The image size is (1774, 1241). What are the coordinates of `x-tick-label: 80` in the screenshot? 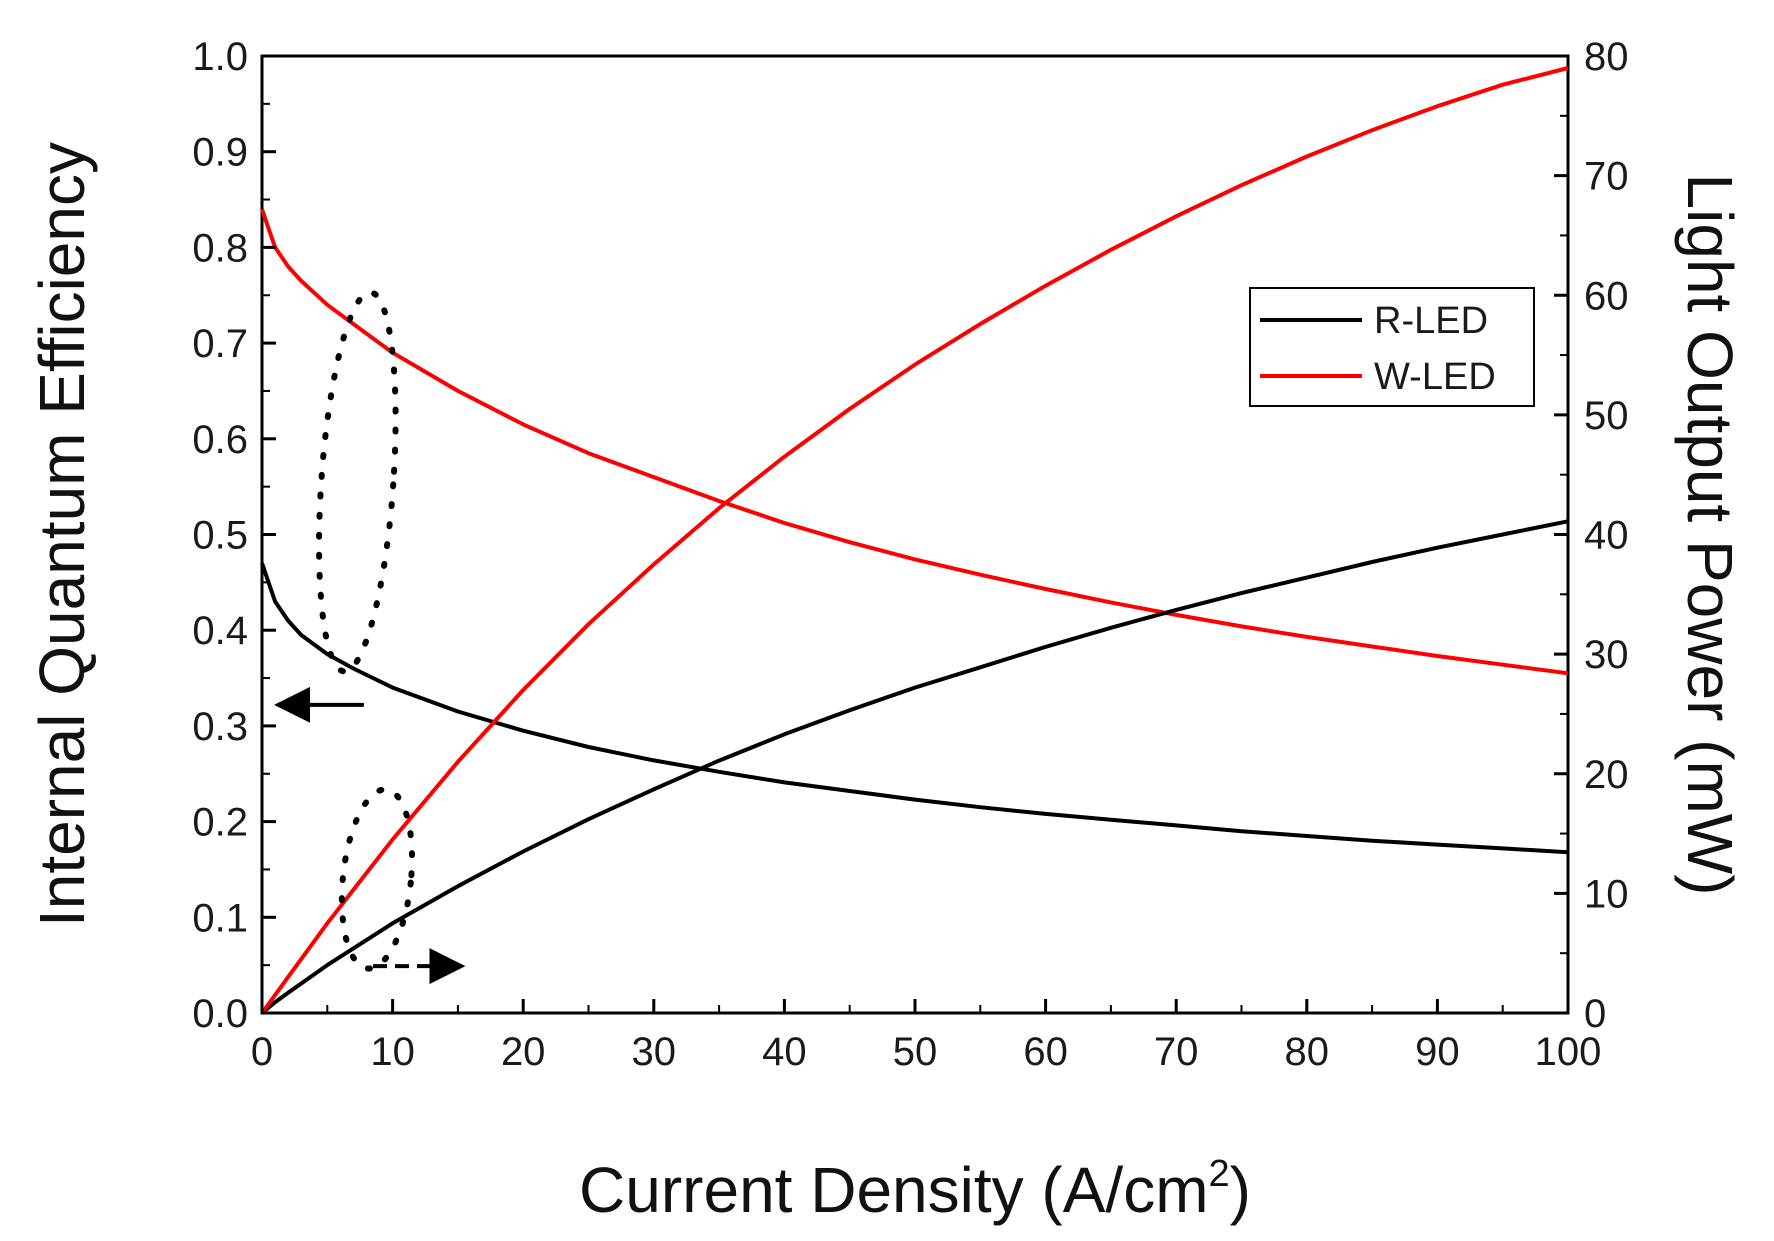 It's located at (1307, 1052).